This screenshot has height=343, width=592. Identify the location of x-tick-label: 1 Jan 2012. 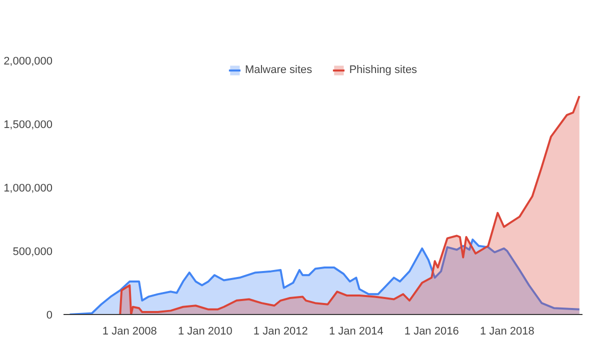
(280, 332).